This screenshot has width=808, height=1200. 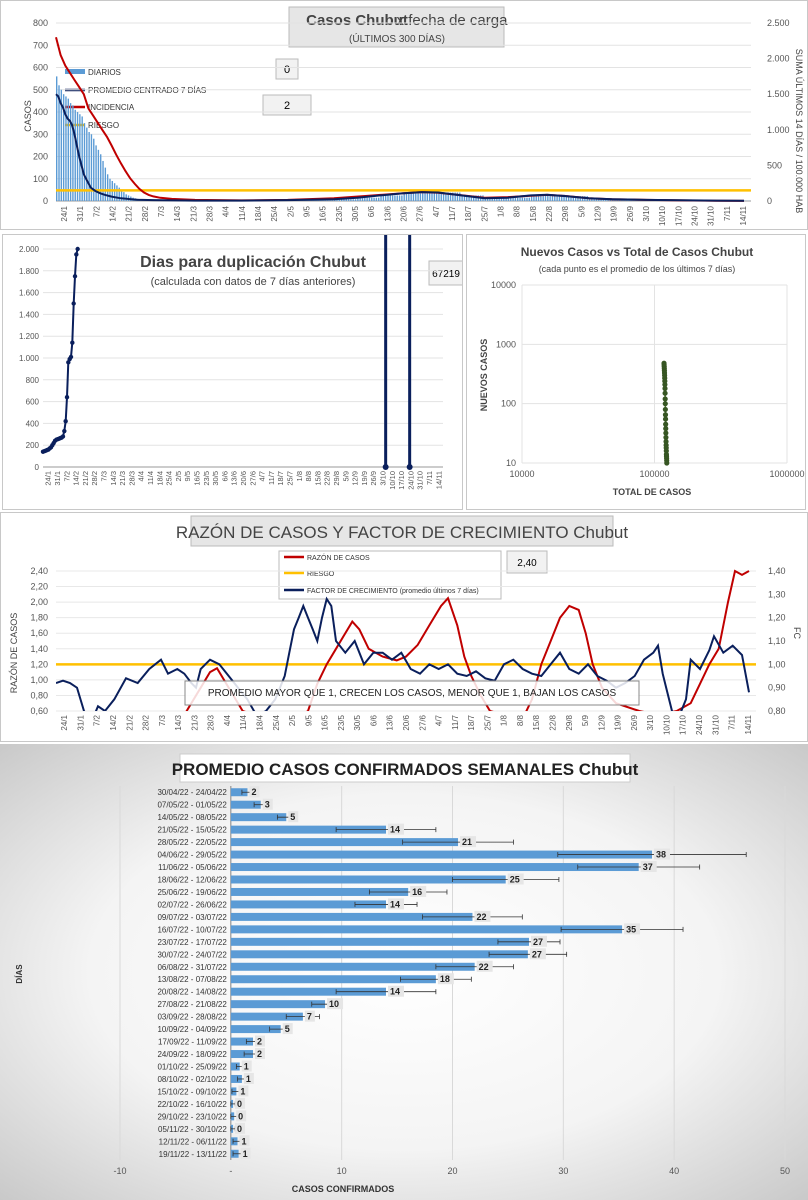 What do you see at coordinates (119, 1171) in the screenshot?
I see `x-tick-label: -10` at bounding box center [119, 1171].